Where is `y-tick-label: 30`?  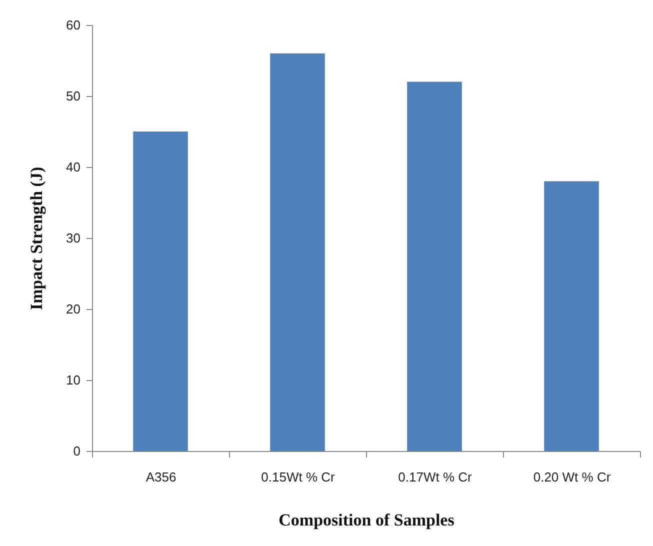 y-tick-label: 30 is located at coordinates (73, 238).